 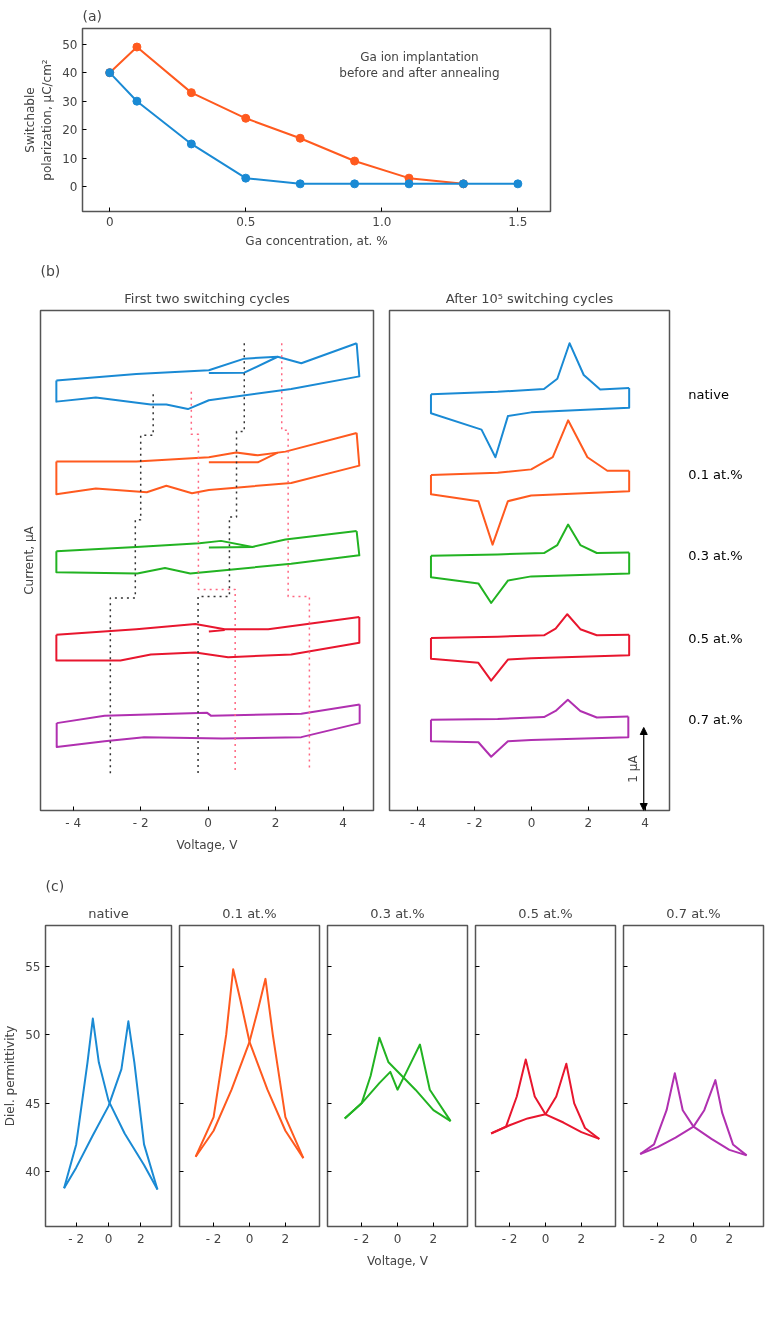 I want to click on text: 0.1 at.%, so click(x=715, y=475).